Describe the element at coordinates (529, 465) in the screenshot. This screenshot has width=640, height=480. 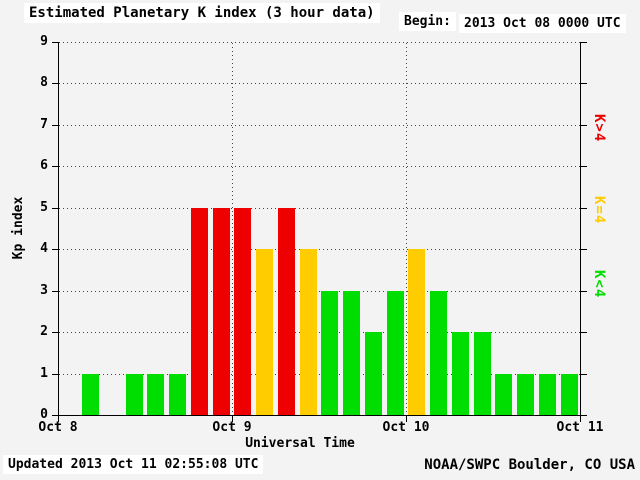
I see `source-attribution: NOAA/SWPC Boulder, CO USA` at that location.